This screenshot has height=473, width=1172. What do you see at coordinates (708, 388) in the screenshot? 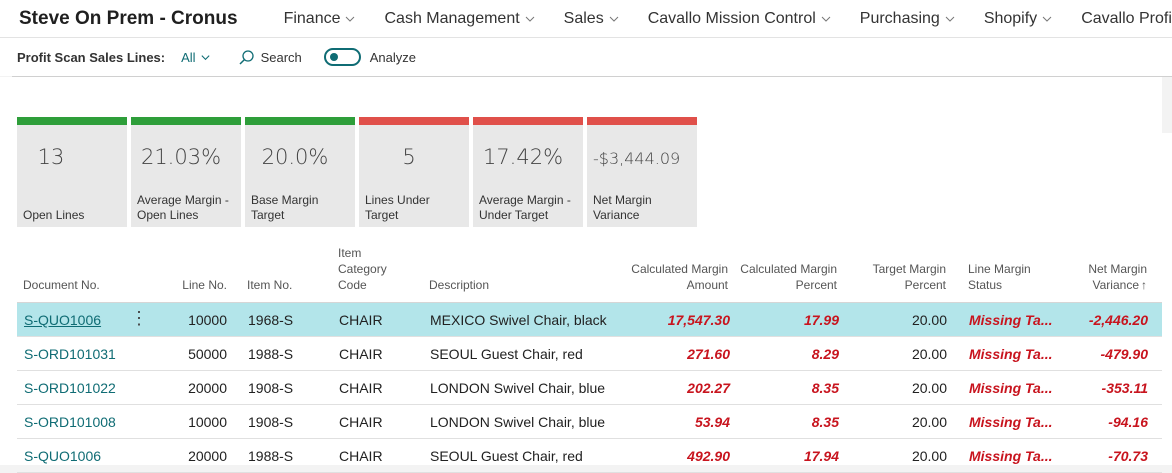
I see `cell-calculated-margin-amount: 202.27` at bounding box center [708, 388].